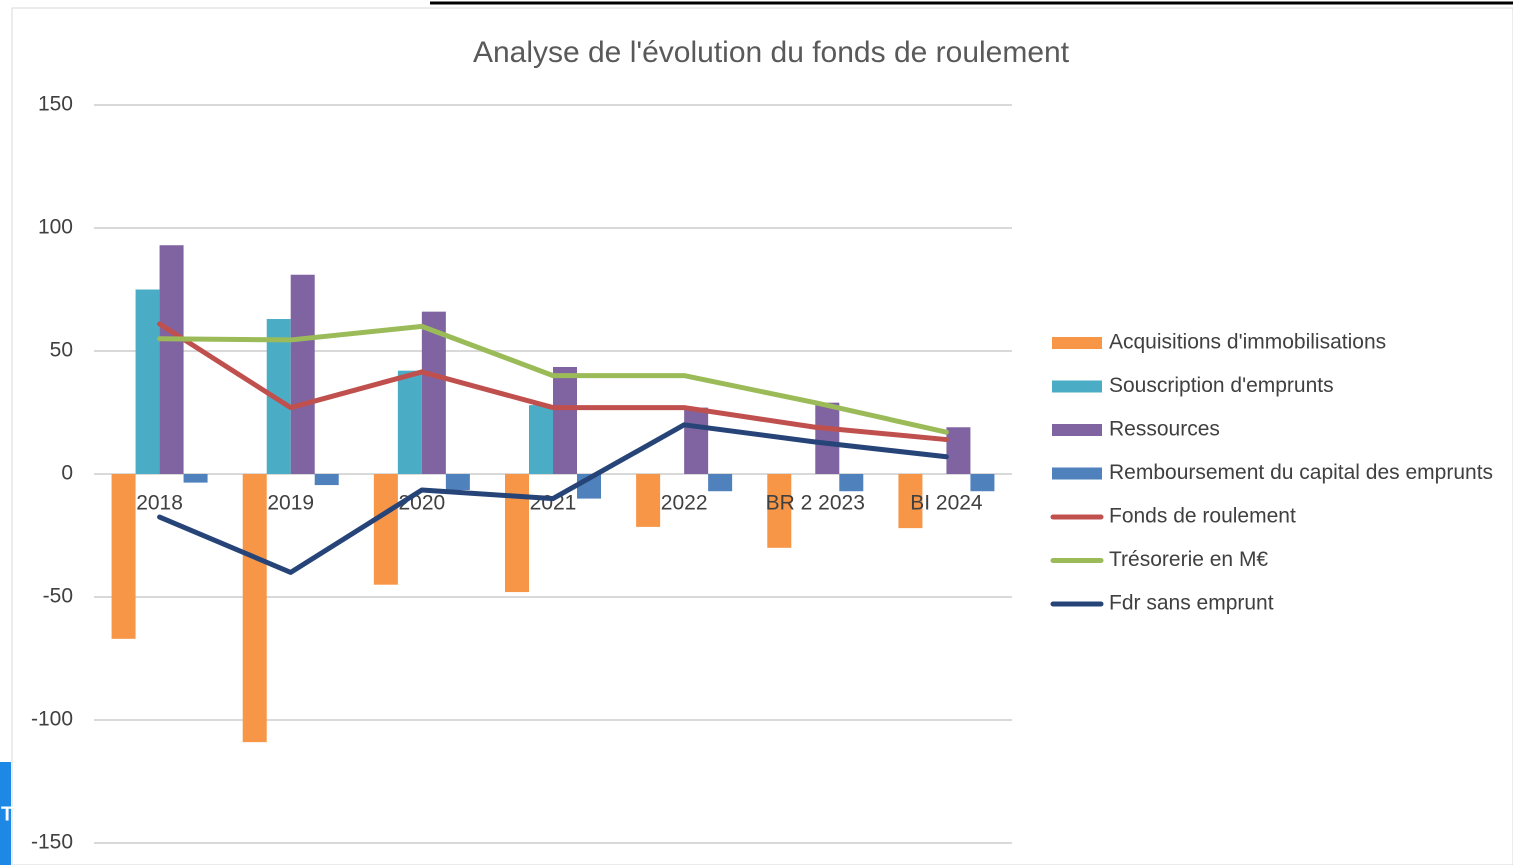  Describe the element at coordinates (1188, 559) in the screenshot. I see `legend-label: Trésorerie en M€` at that location.